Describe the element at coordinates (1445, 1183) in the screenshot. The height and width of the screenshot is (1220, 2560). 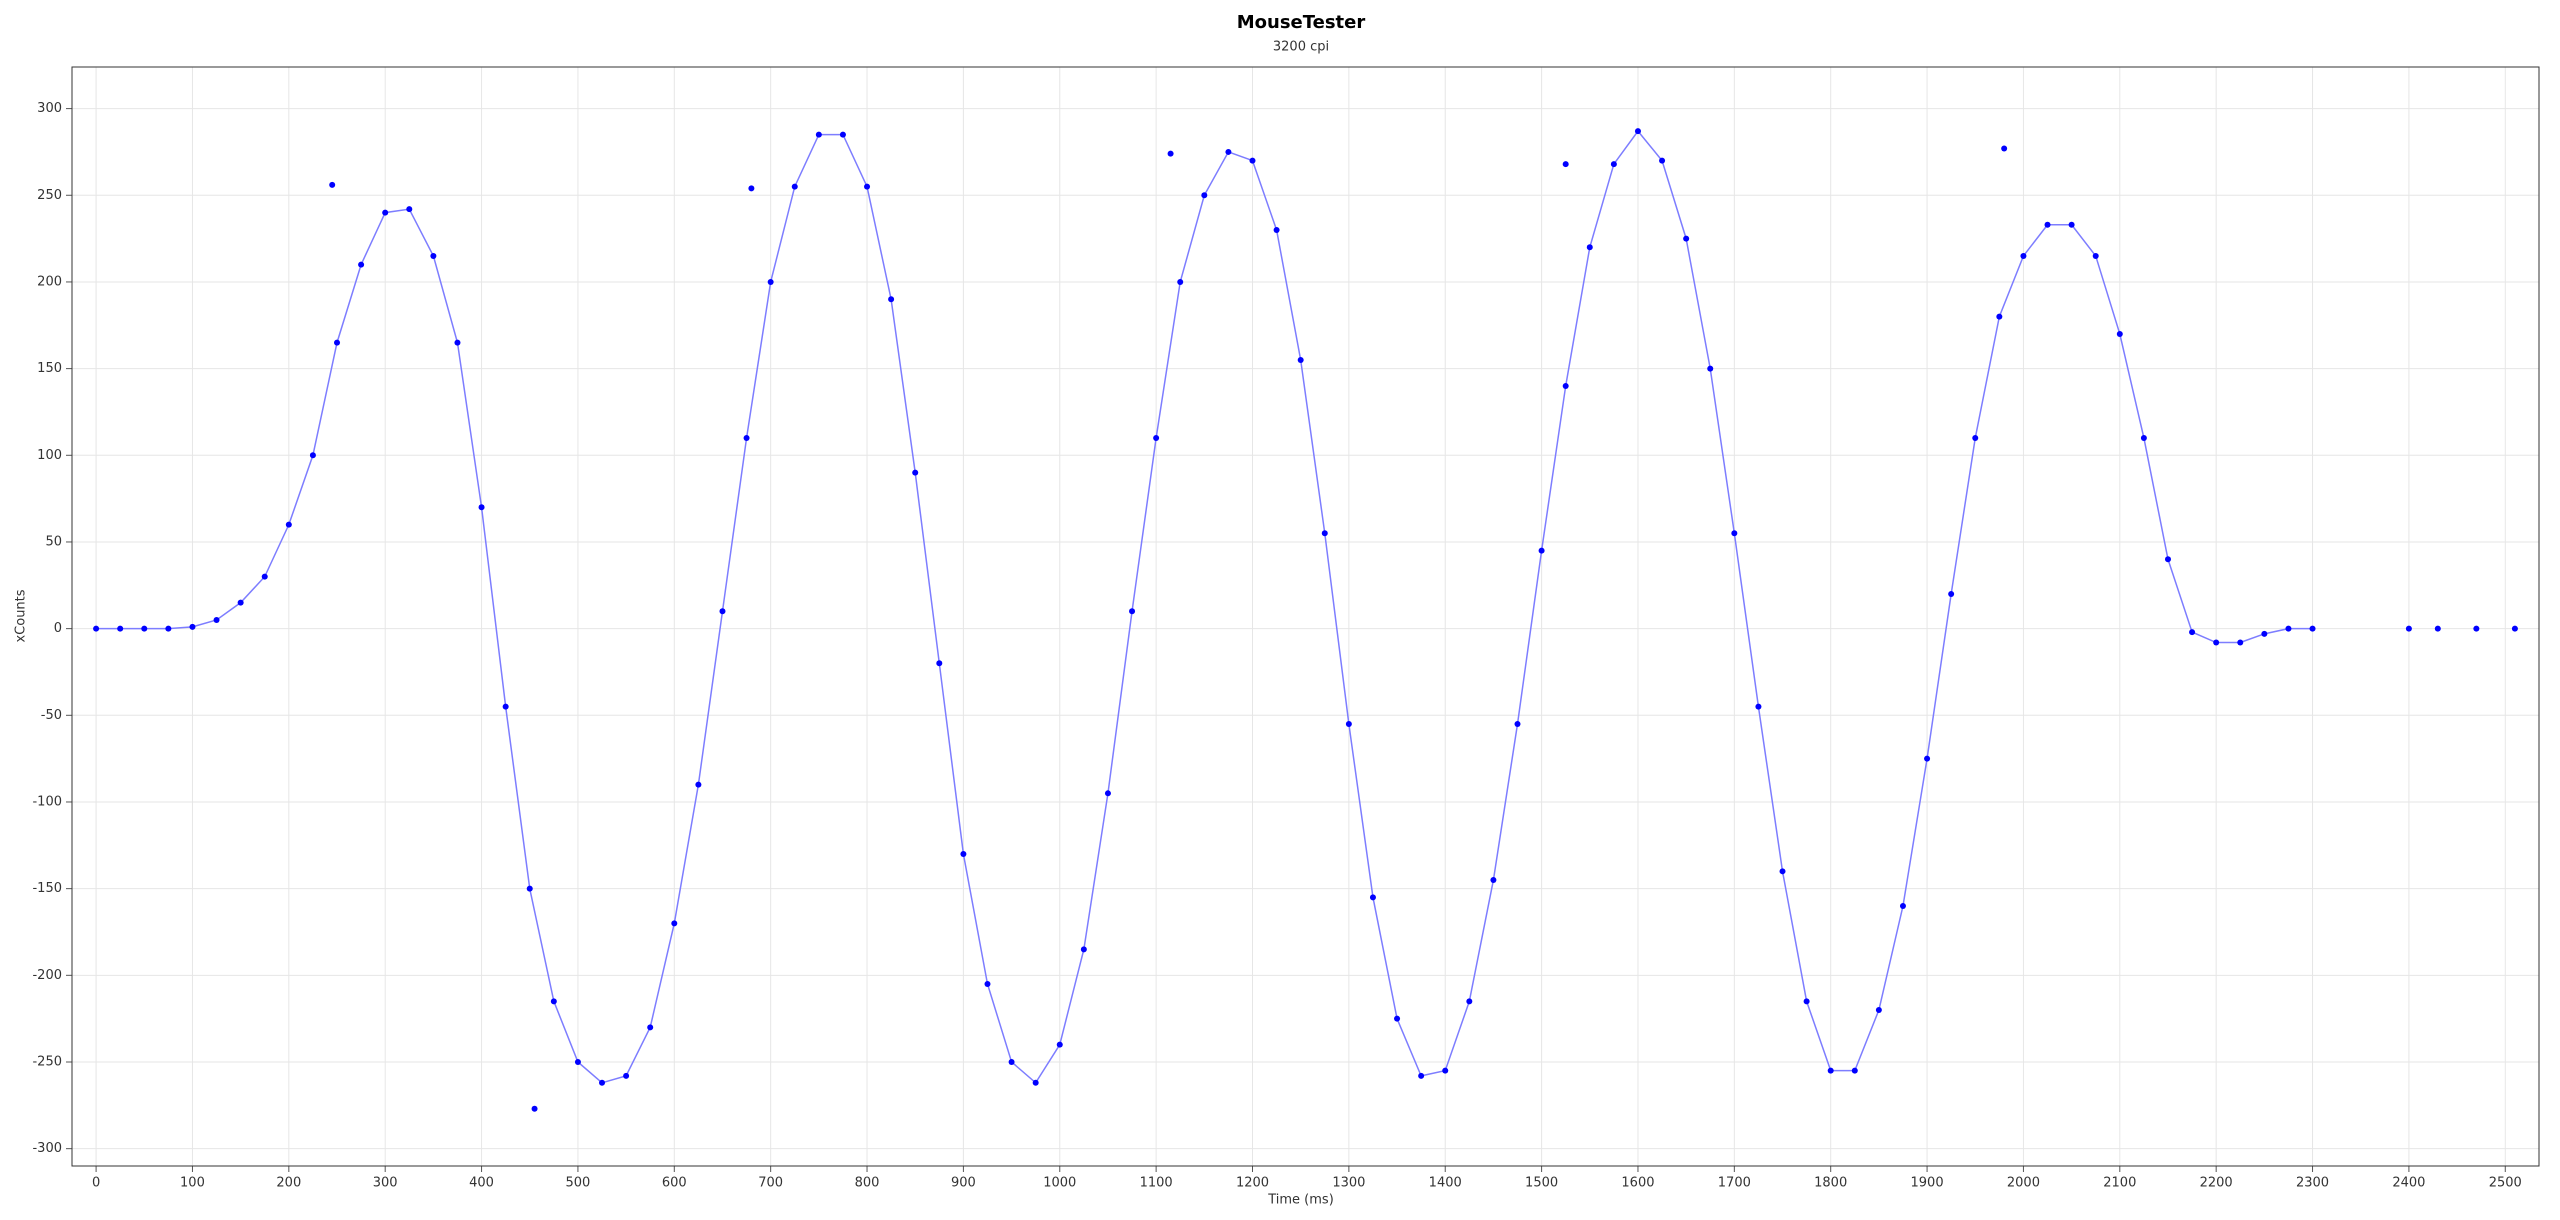
I see `x-tick-label: 1400` at that location.